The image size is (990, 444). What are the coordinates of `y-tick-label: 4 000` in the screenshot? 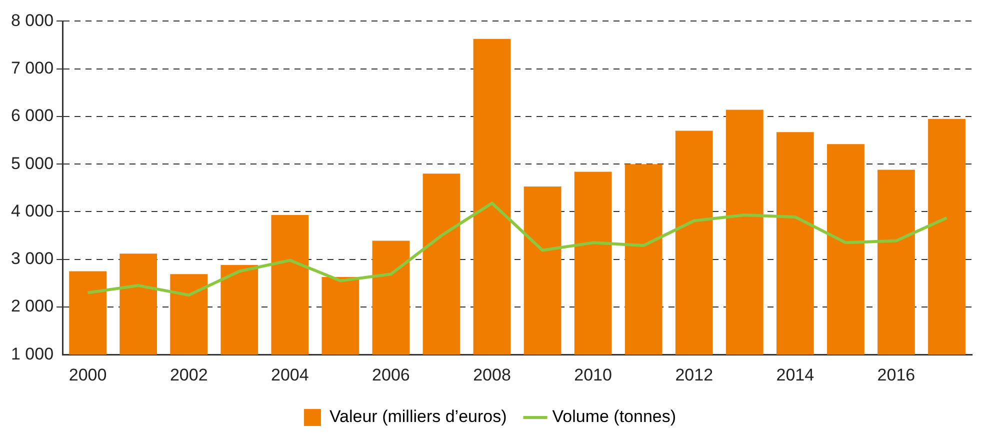 It's located at (32, 210).